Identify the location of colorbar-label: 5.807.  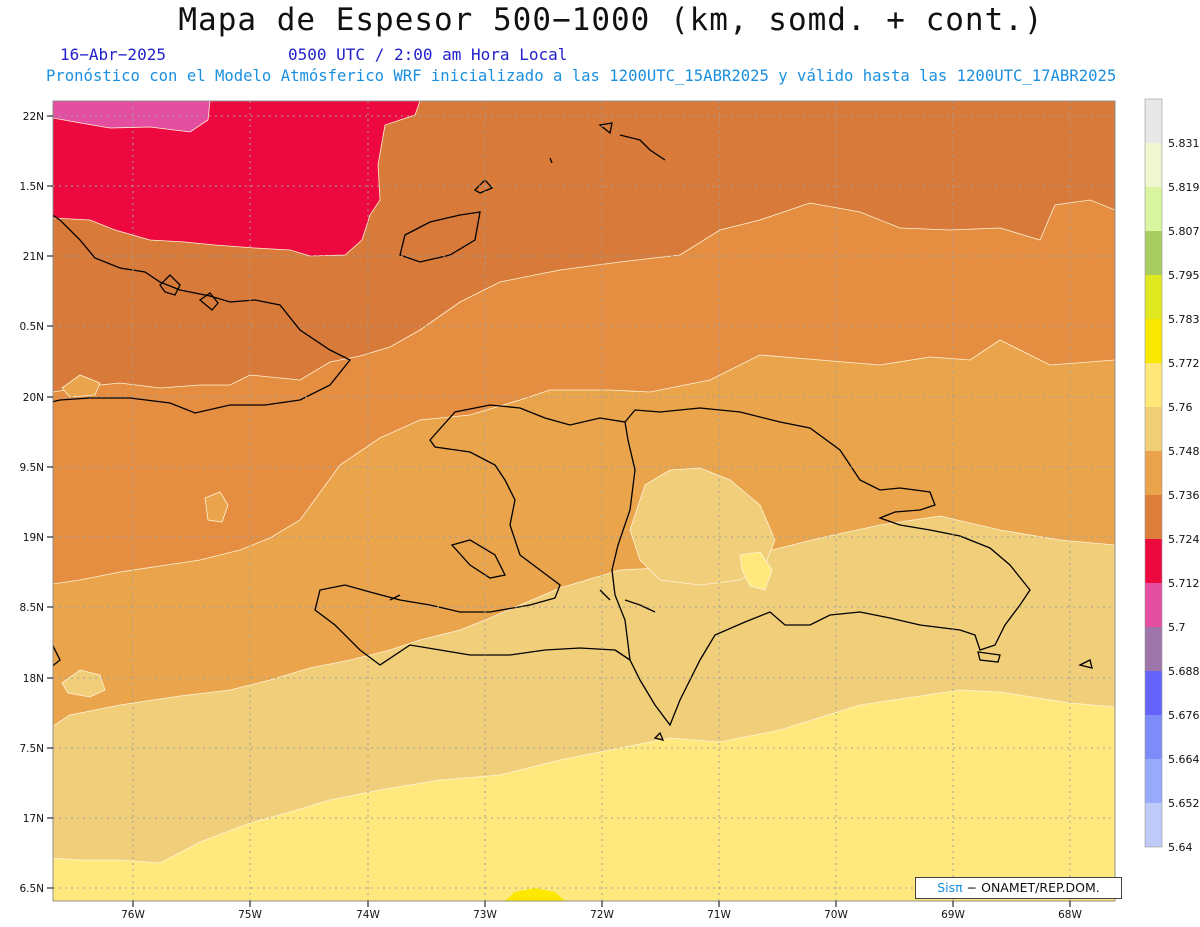
(1184, 231).